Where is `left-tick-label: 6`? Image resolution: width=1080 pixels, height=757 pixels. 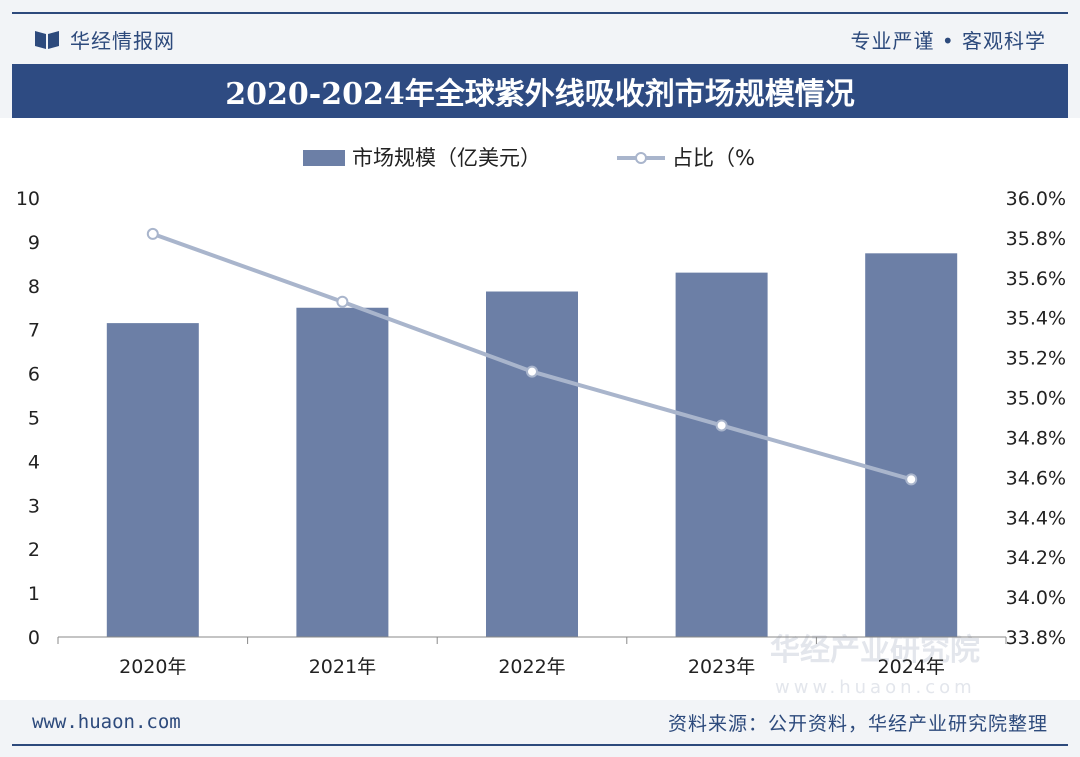 left-tick-label: 6 is located at coordinates (34, 375).